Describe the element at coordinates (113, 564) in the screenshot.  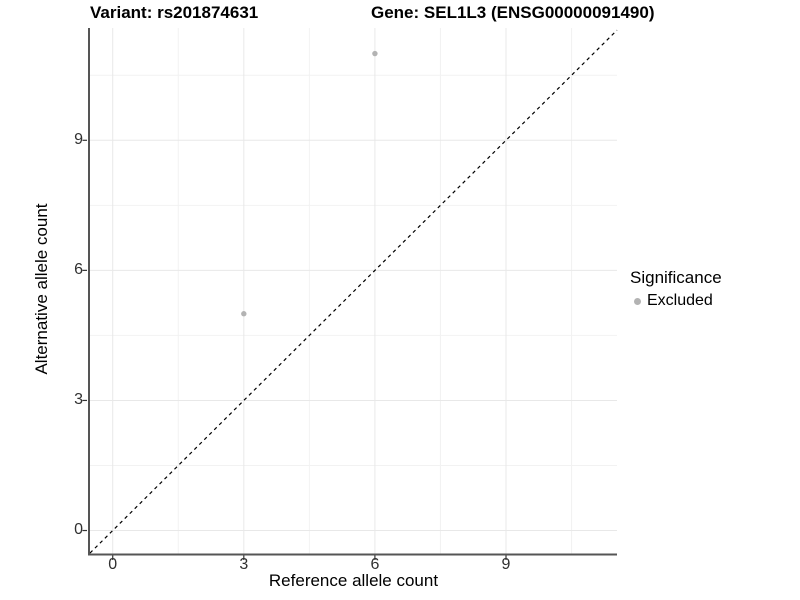
I see `x-tick-label: 0` at that location.